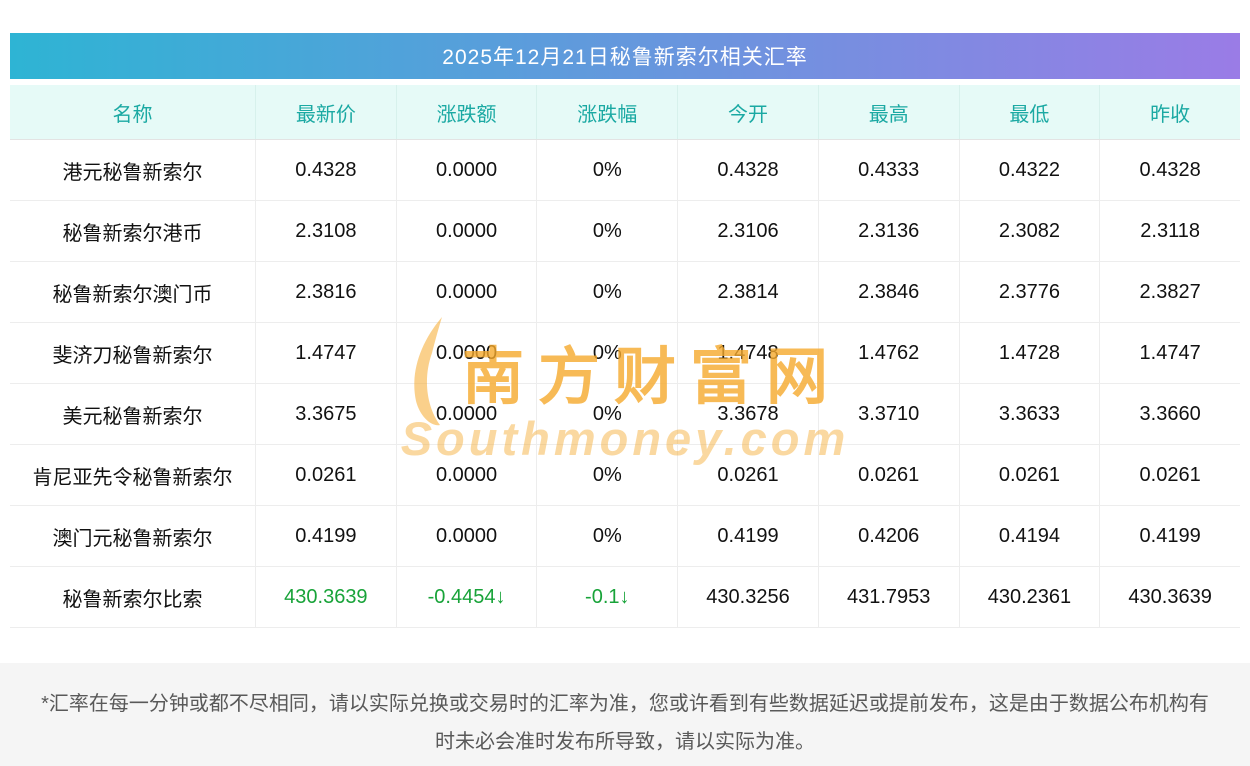 The image size is (1250, 766). What do you see at coordinates (747, 292) in the screenshot?
I see `value-cell: 2.3814` at bounding box center [747, 292].